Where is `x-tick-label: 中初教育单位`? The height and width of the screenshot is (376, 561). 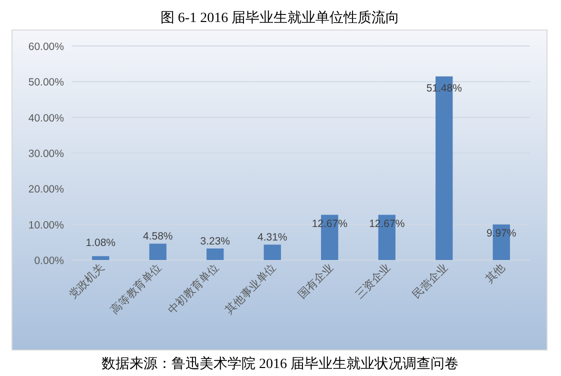 x-tick-label: 中初教育单位 is located at coordinates (193, 288).